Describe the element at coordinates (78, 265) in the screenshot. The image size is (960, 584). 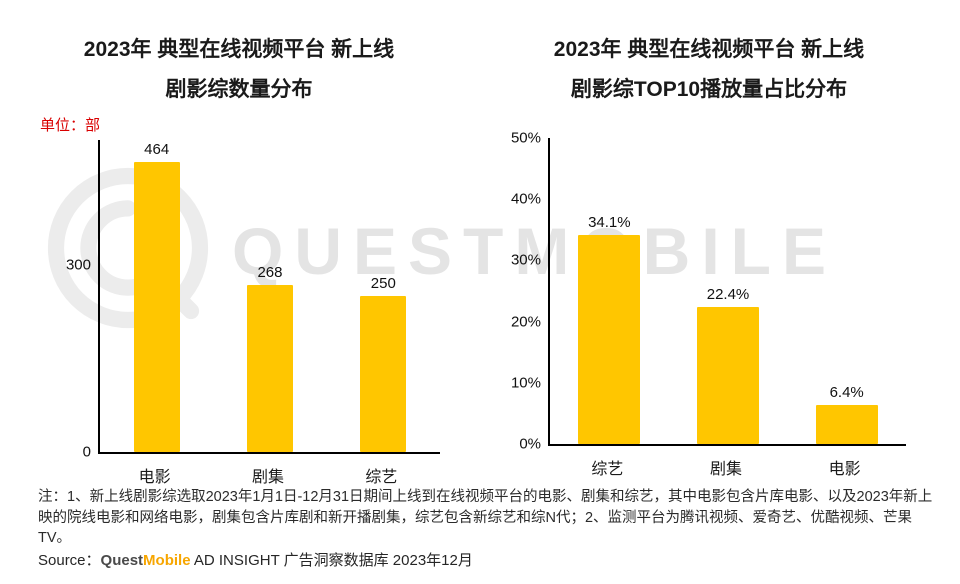
I see `y-tick-label: 300` at that location.